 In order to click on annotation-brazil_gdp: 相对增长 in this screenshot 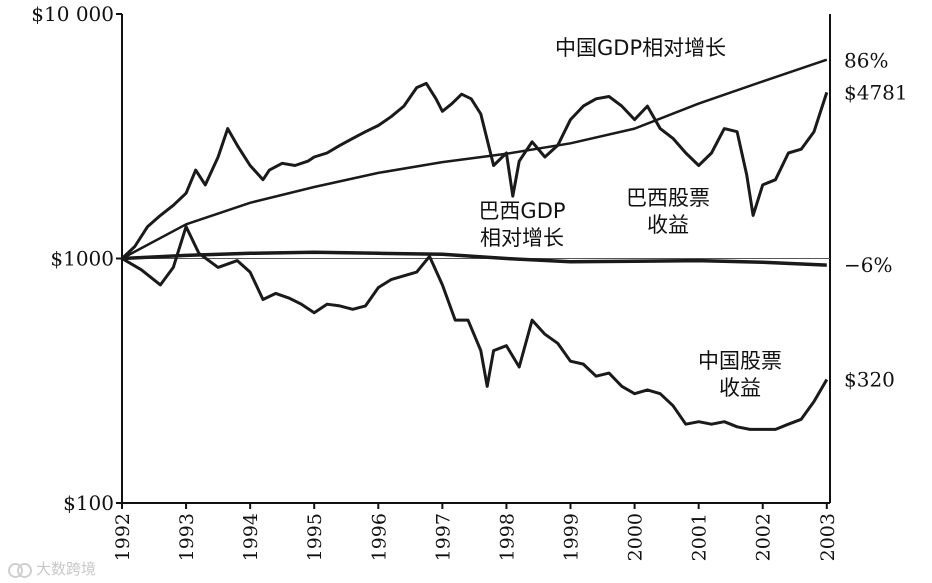, I will do `click(522, 238)`.